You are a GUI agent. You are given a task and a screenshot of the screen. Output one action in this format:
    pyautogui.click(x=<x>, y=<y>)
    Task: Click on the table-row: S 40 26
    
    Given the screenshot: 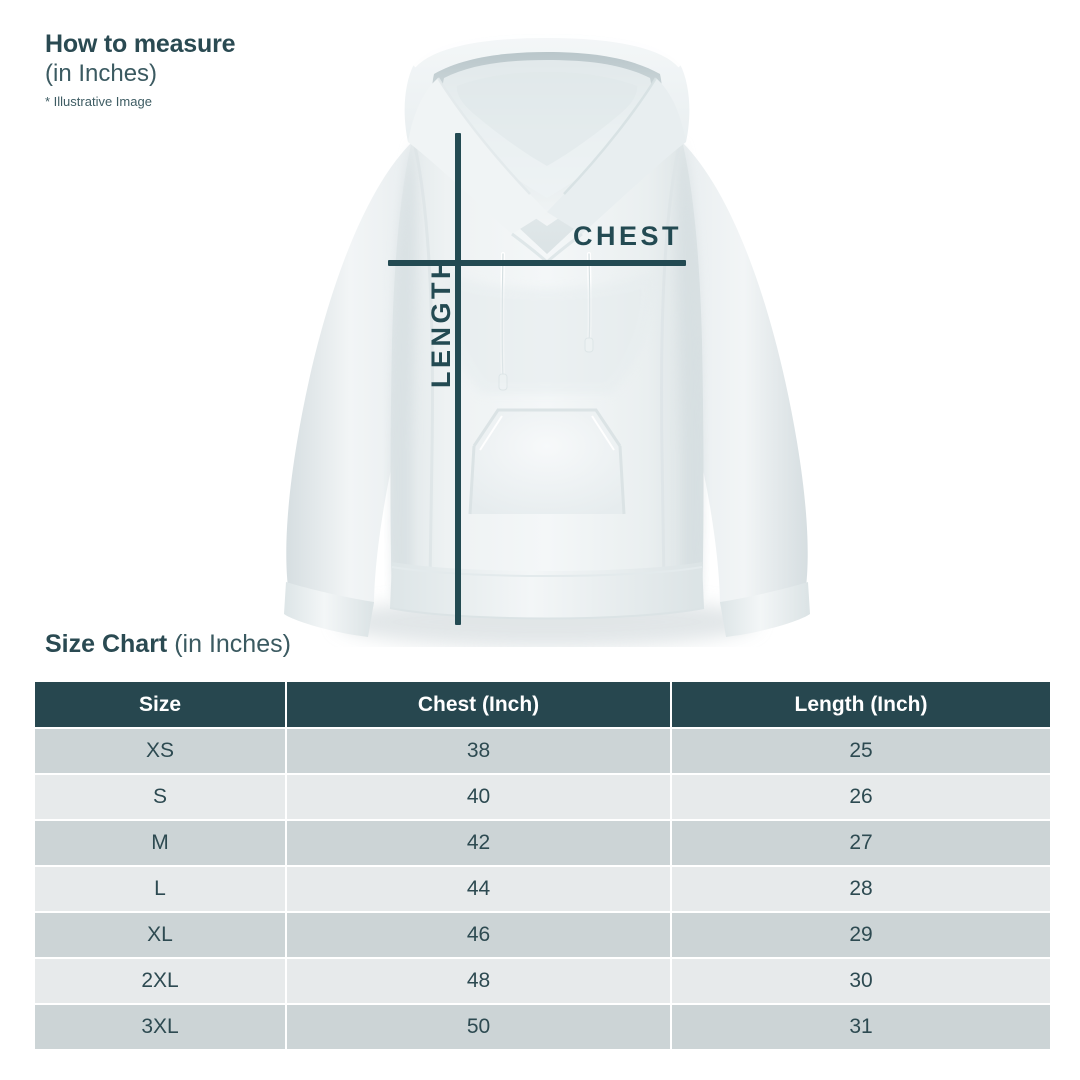 What is the action you would take?
    pyautogui.click(x=542, y=797)
    